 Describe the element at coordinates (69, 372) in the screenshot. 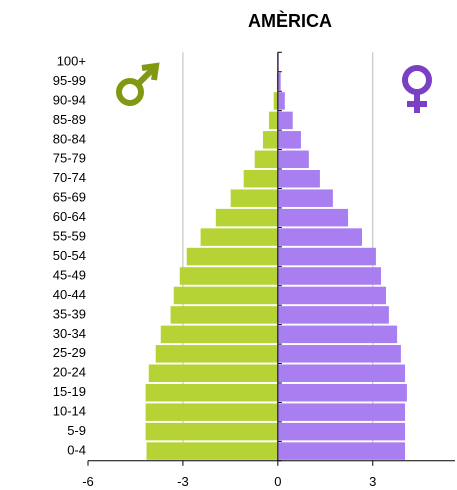

I see `y-tick-label: 20-24` at that location.